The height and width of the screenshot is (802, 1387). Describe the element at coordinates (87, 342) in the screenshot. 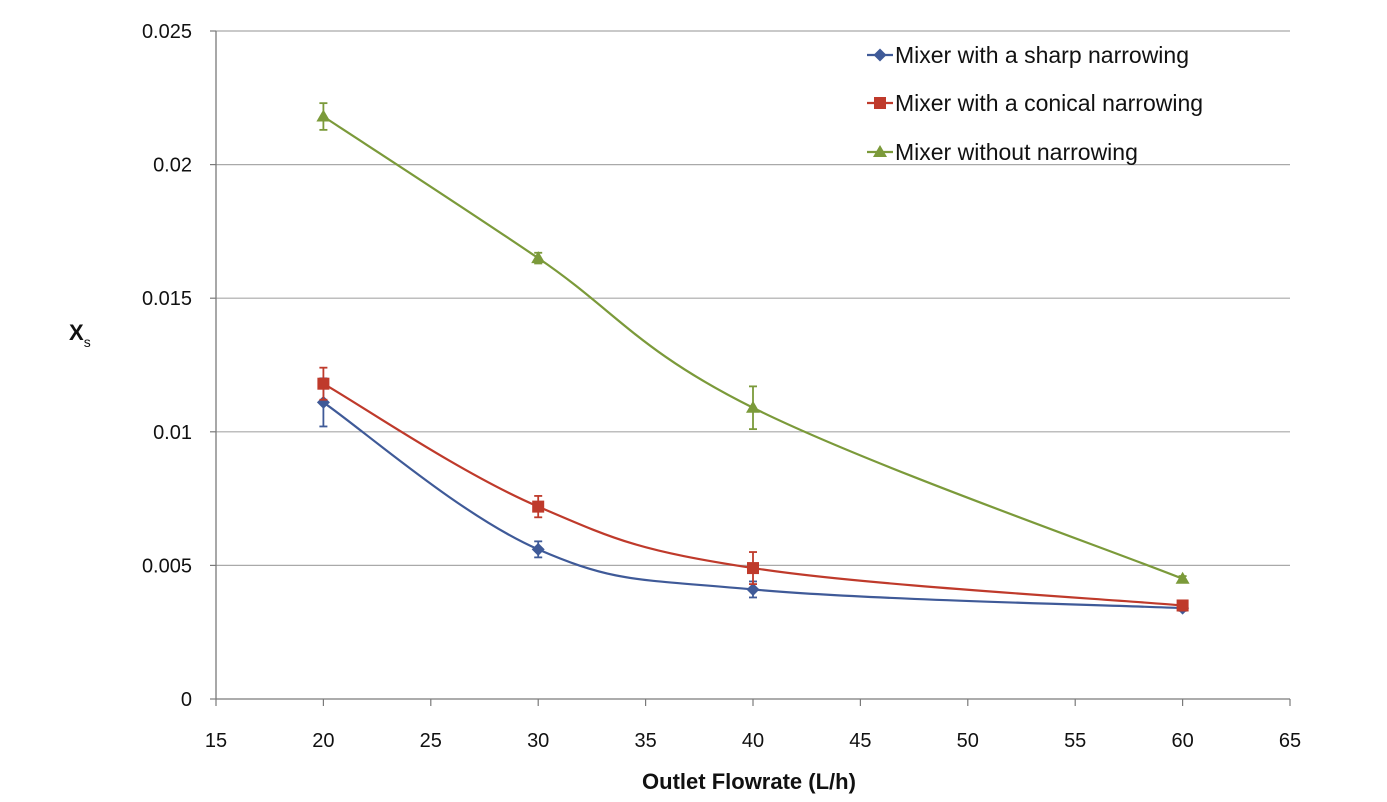

I see `y-axis-title-subscript: s` at that location.